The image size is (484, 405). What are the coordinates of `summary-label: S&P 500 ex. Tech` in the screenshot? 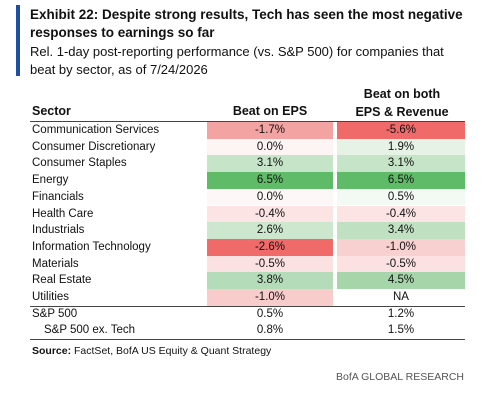 It's located at (90, 330).